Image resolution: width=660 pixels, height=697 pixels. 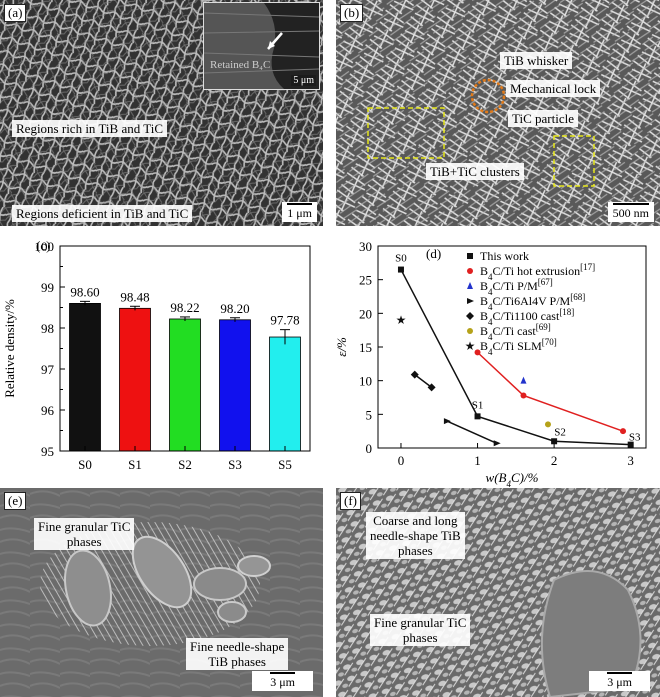 I want to click on scale-bar-b: 500 nm, so click(x=630, y=212).